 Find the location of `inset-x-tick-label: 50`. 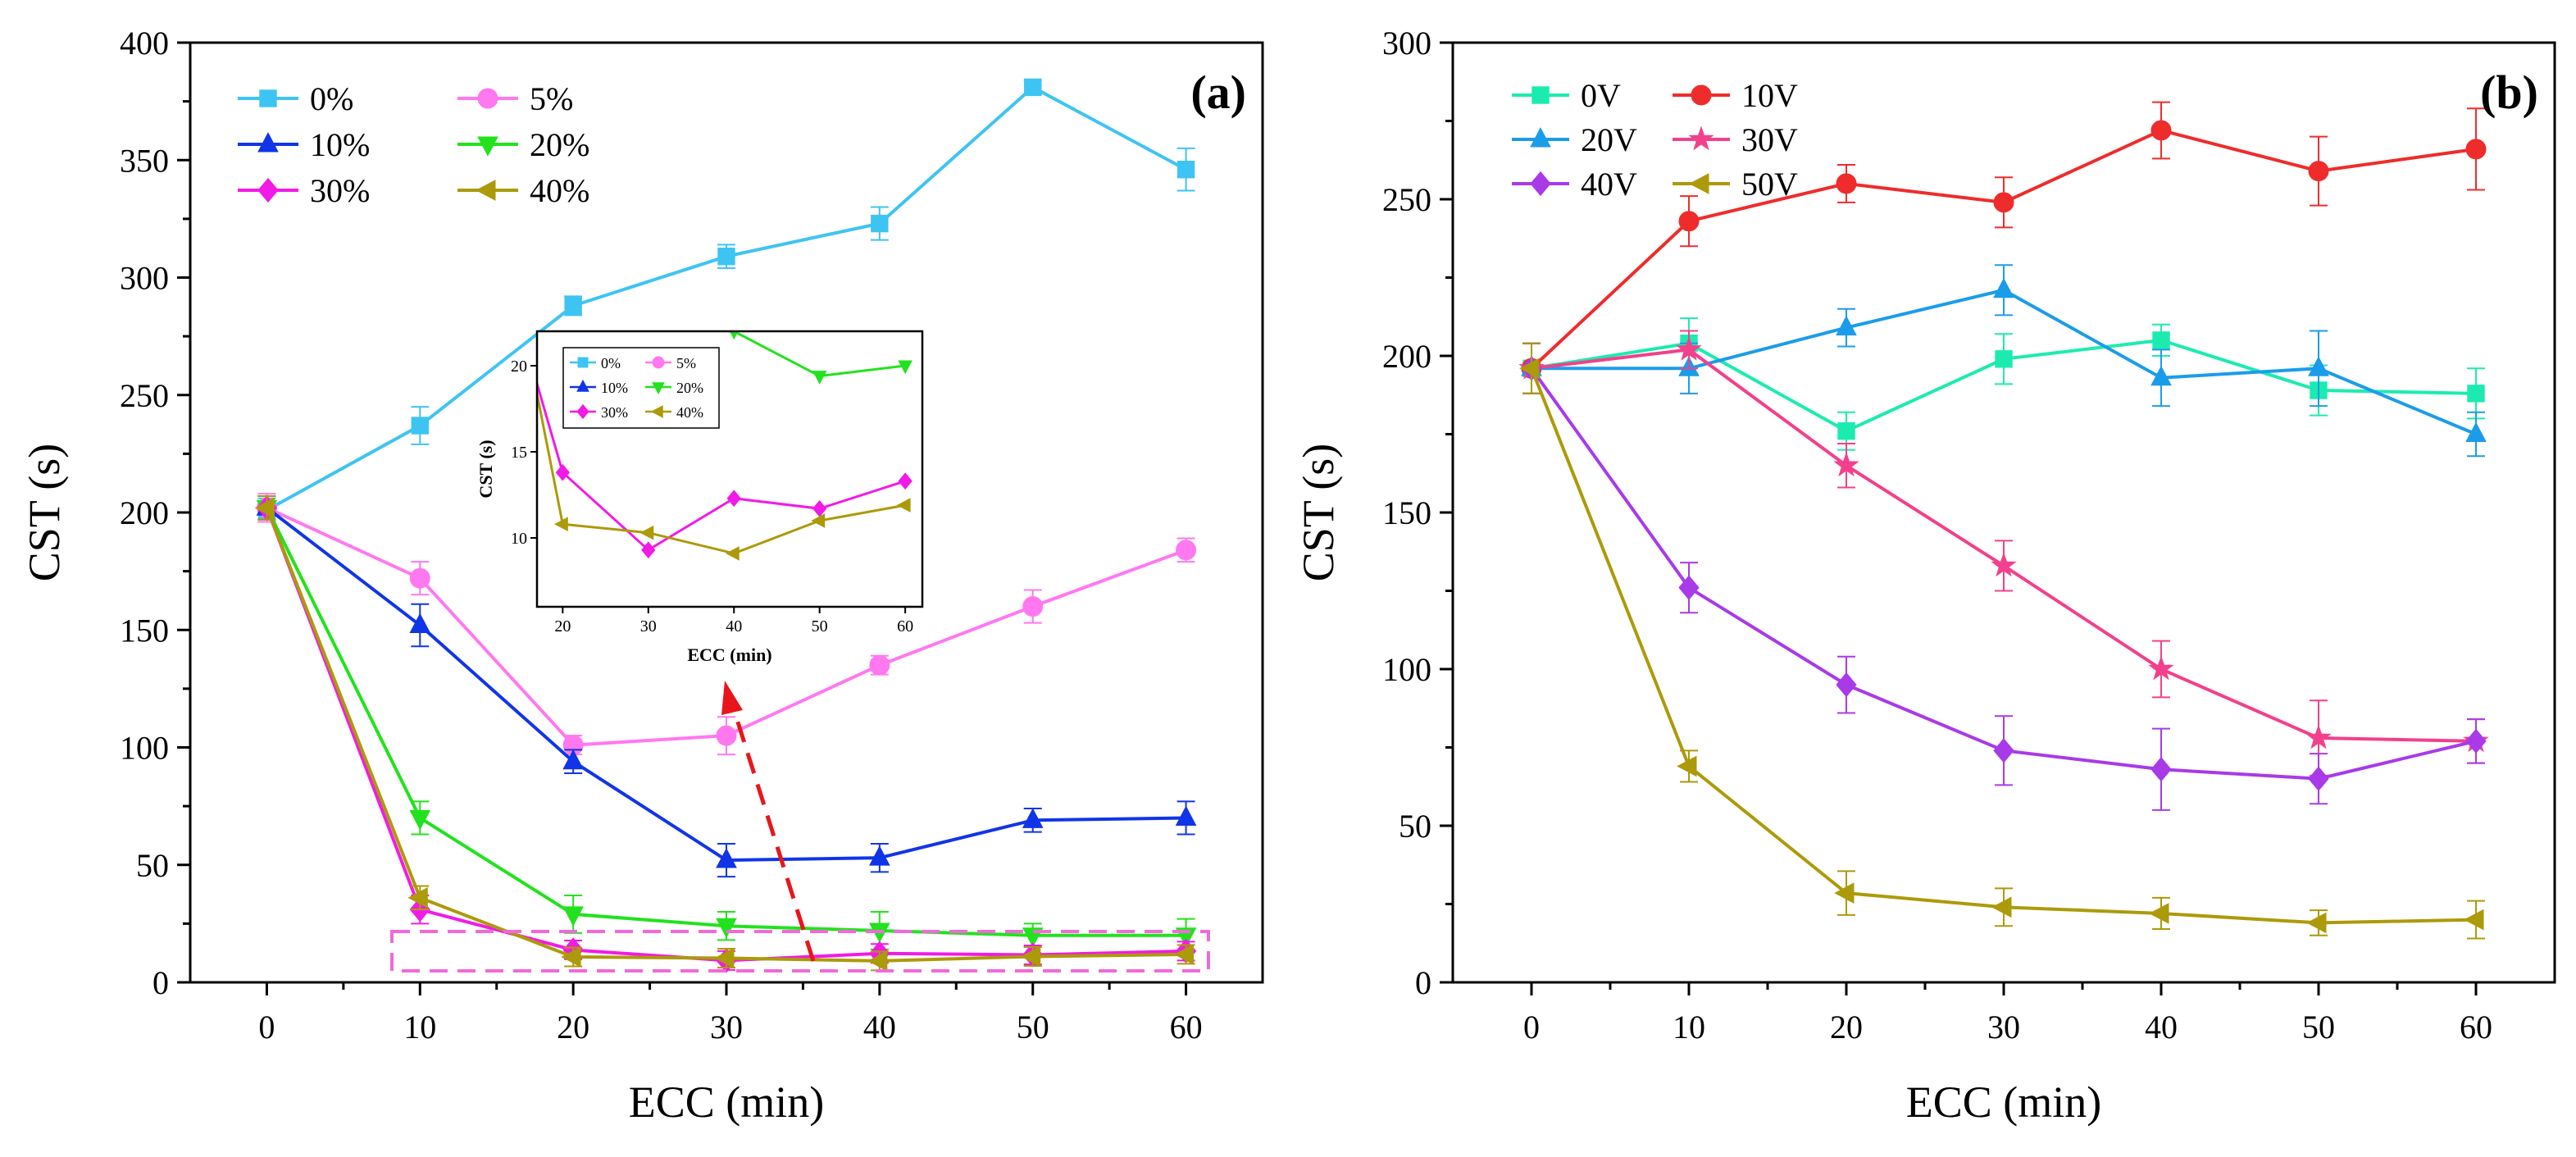

inset-x-tick-label: 50 is located at coordinates (820, 626).